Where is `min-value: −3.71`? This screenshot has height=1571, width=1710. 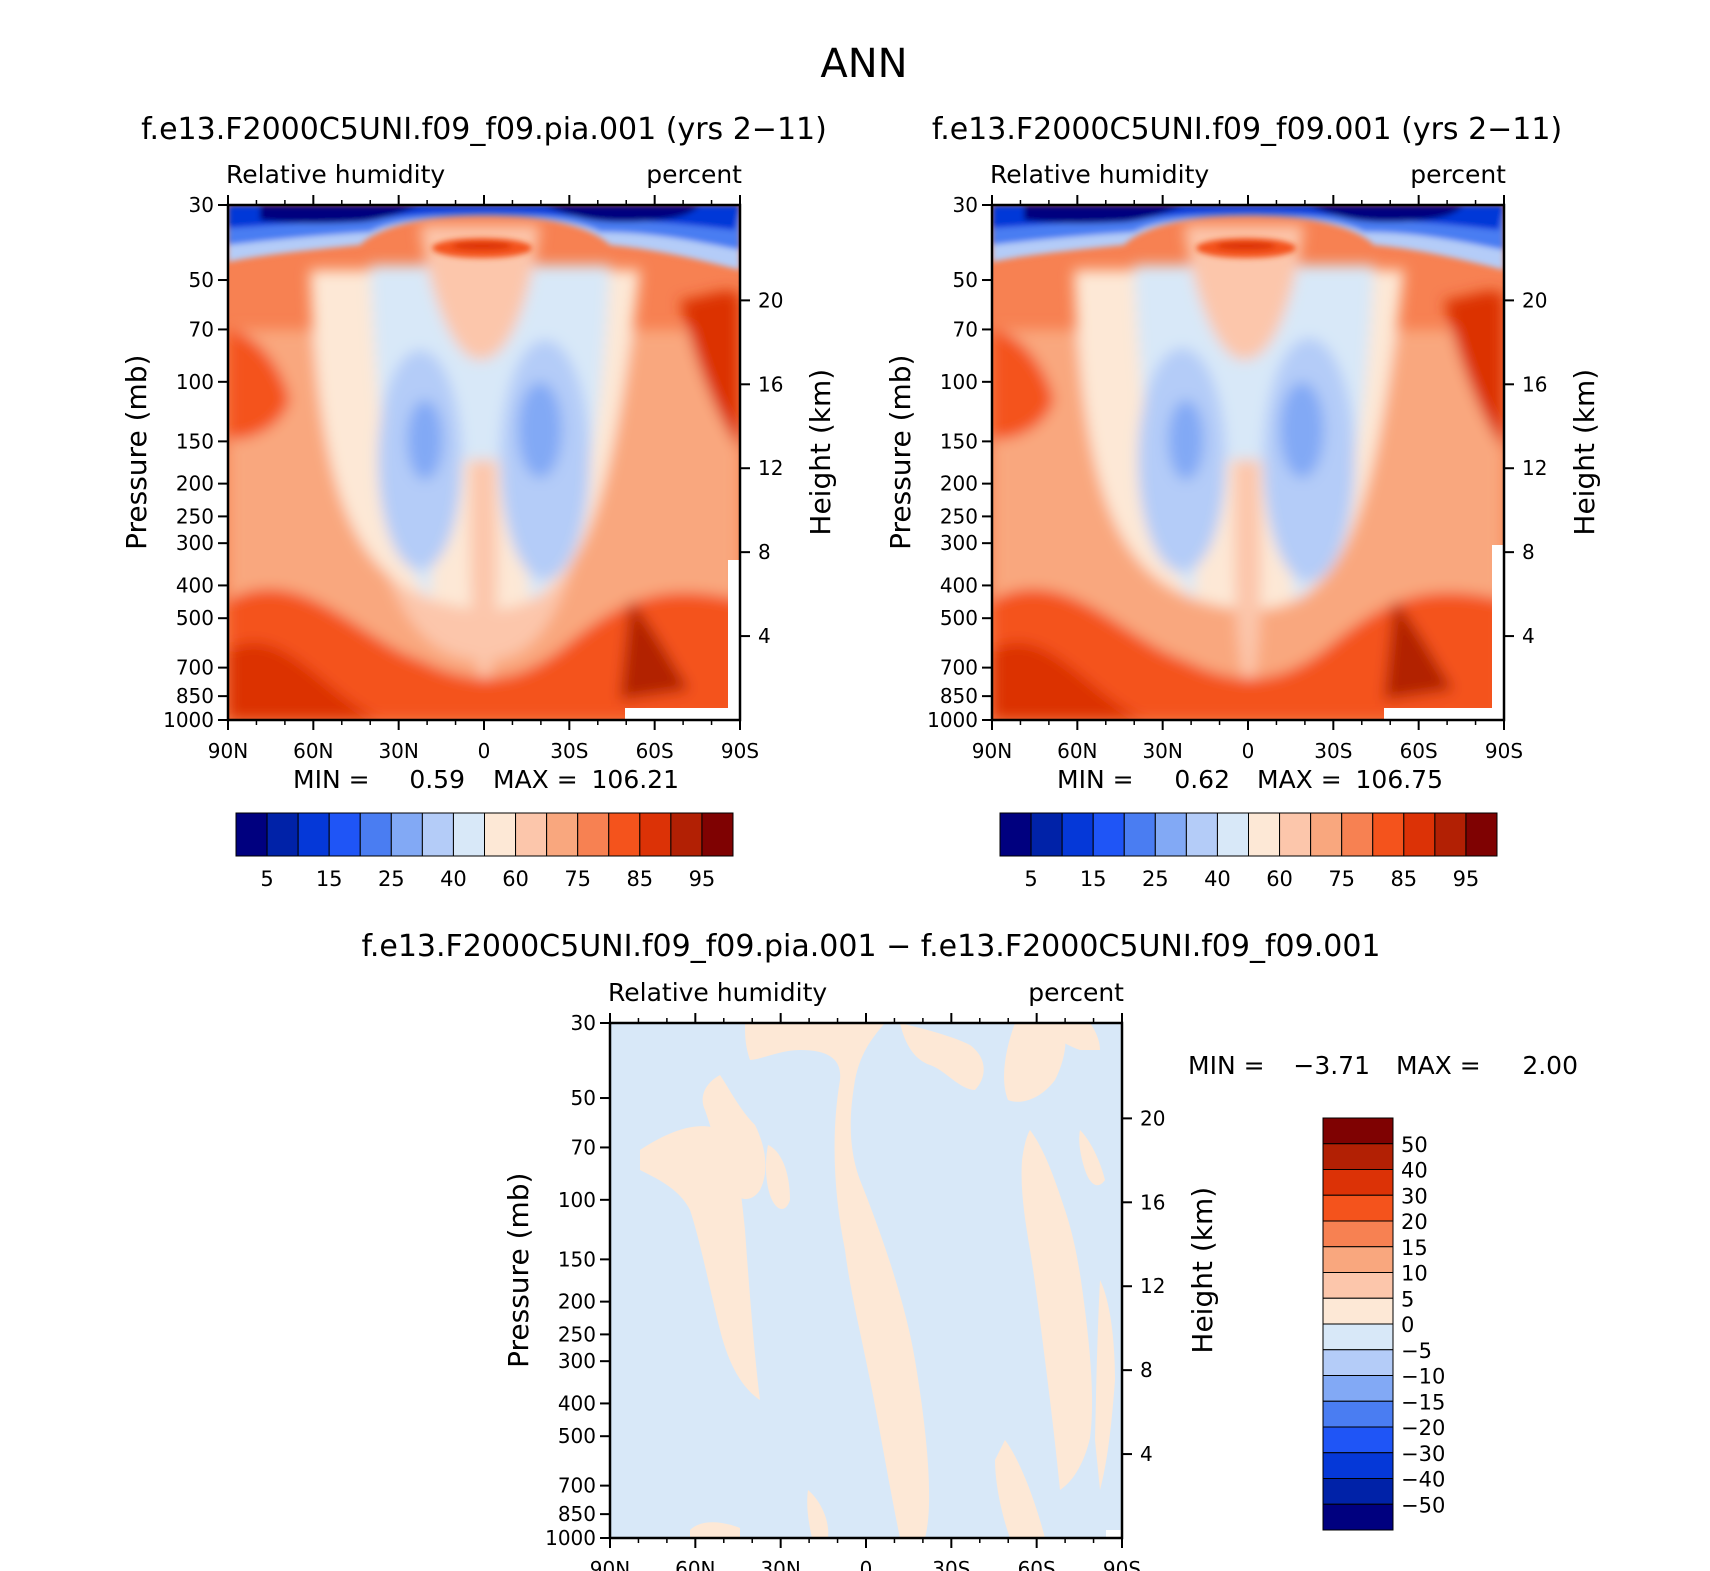
min-value: −3.71 is located at coordinates (1331, 1065).